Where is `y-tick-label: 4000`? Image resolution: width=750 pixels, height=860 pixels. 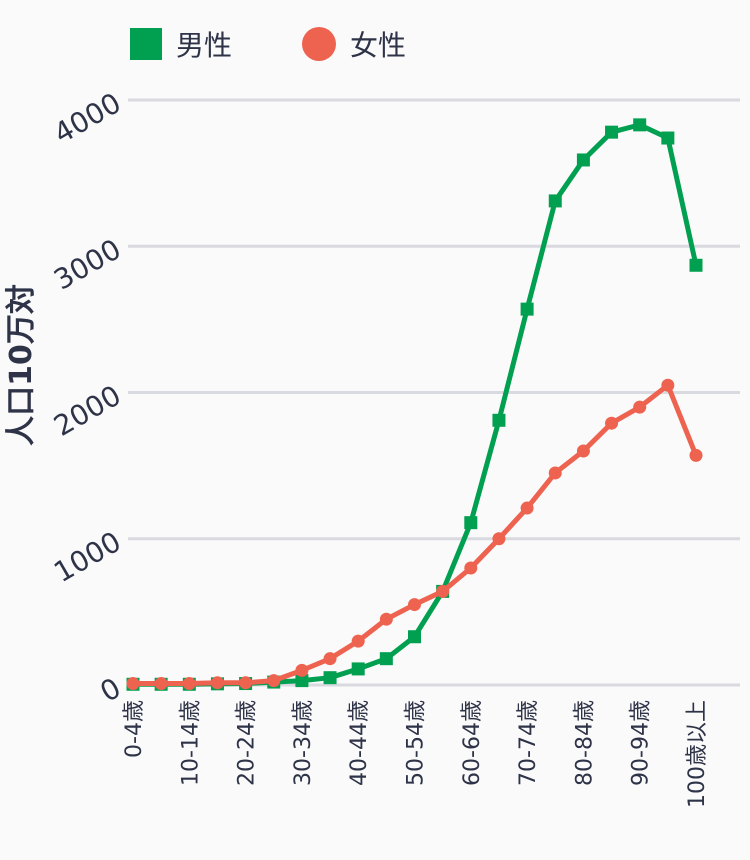
y-tick-label: 4000 is located at coordinates (87, 118).